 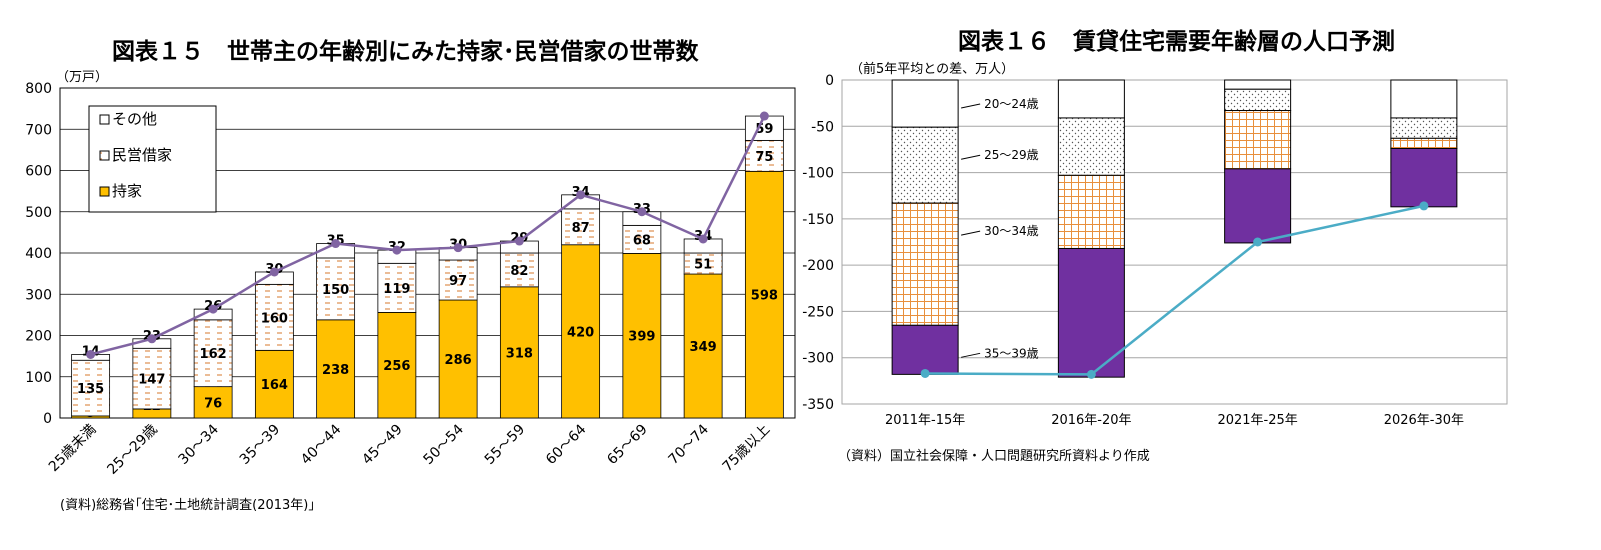 I want to click on left-source-note: (資料)総務省｢住宅･土地統計調査(2013年)｣, so click(x=187, y=505).